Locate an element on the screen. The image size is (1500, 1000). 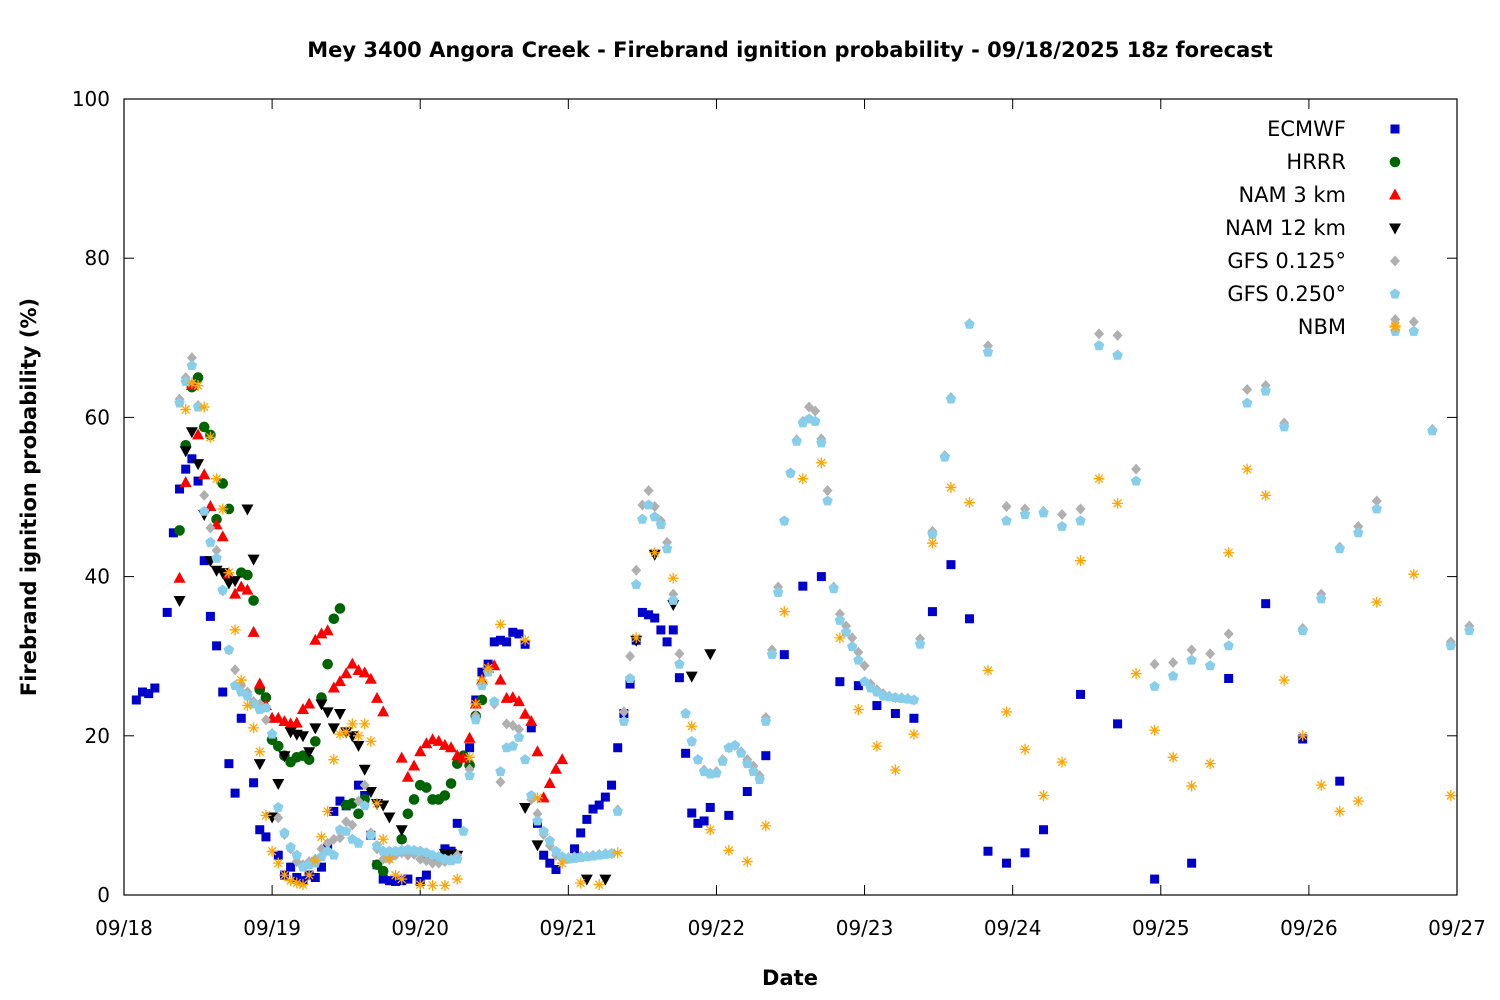
y-tick-label: 60 is located at coordinates (97, 417).